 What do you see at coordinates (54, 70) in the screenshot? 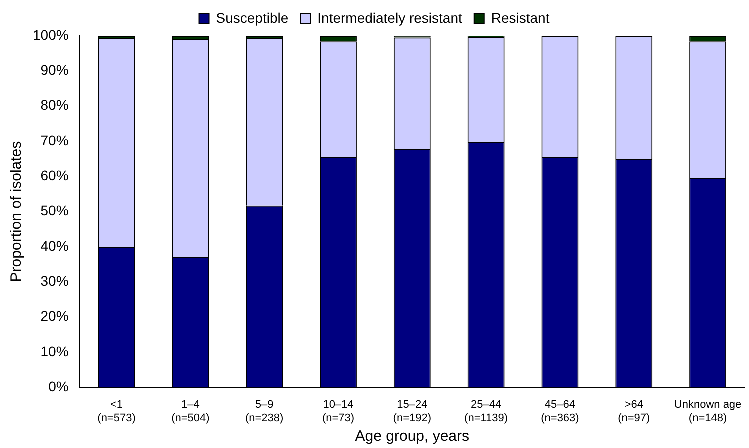
I see `y-tick-label: 90%` at bounding box center [54, 70].